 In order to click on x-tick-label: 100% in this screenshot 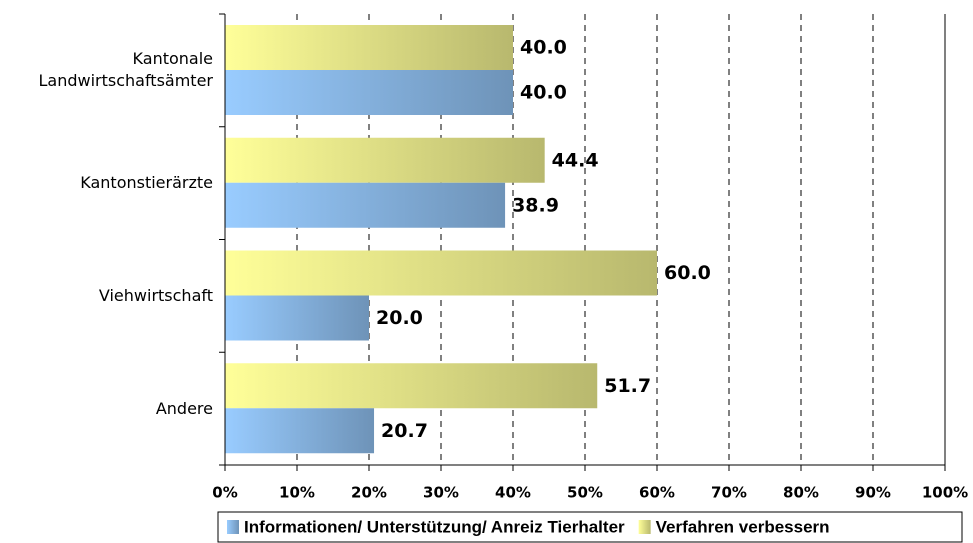, I will do `click(945, 493)`.